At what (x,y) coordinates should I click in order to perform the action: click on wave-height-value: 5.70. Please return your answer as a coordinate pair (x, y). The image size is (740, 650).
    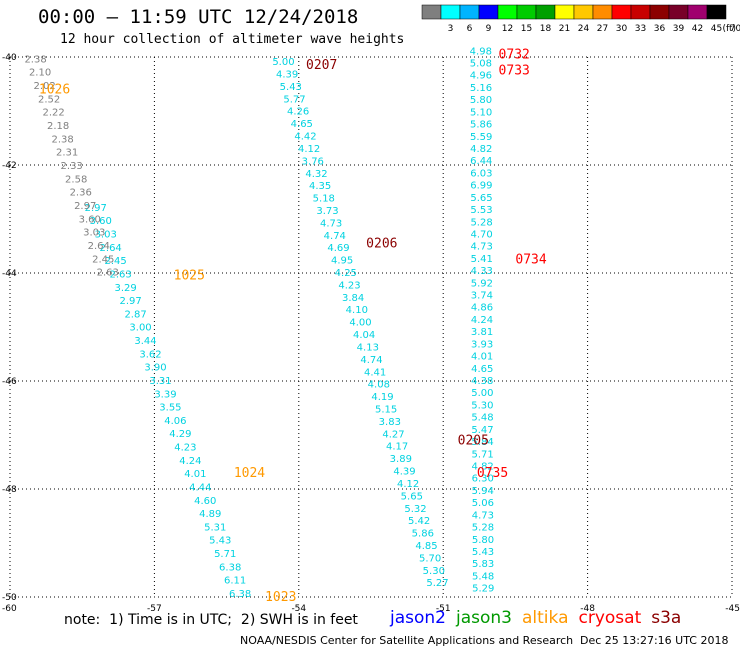
    Looking at the image, I should click on (430, 558).